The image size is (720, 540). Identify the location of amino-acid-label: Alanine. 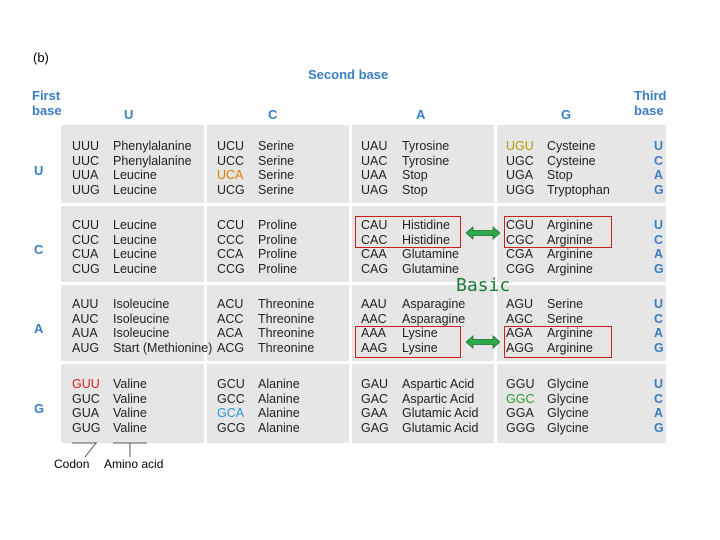
(279, 384).